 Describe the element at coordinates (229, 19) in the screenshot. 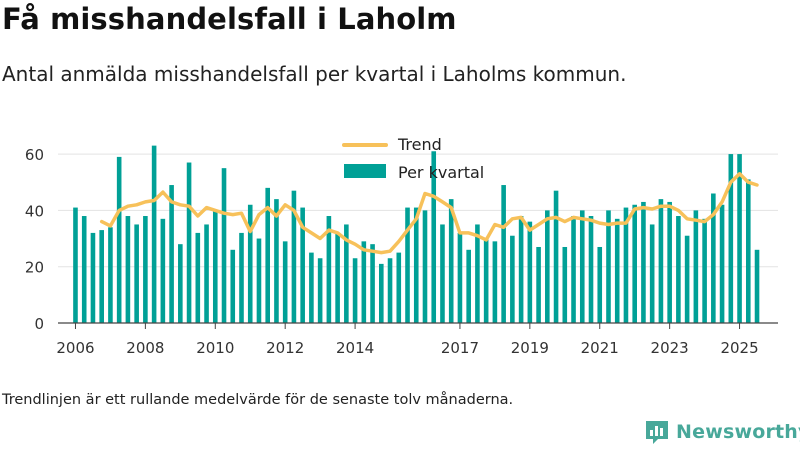

I see `page-title: Få misshandelsfall i Laholm` at that location.